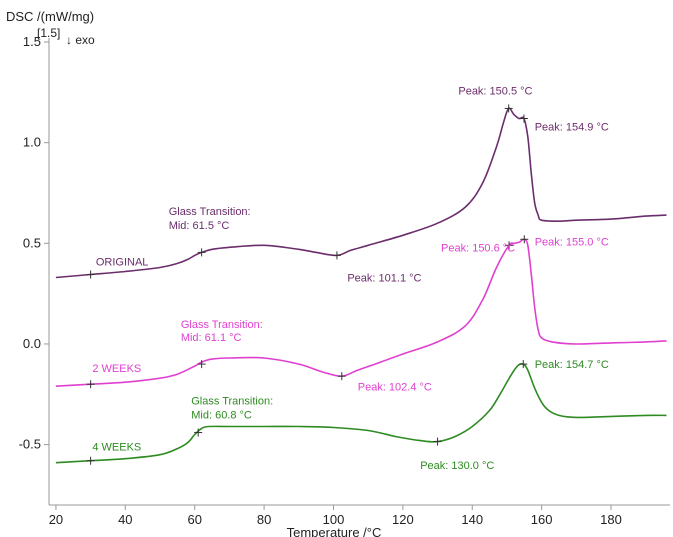 This screenshot has height=537, width=673. What do you see at coordinates (457, 466) in the screenshot?
I see `annotation-label: Peak: 130.0 °C` at bounding box center [457, 466].